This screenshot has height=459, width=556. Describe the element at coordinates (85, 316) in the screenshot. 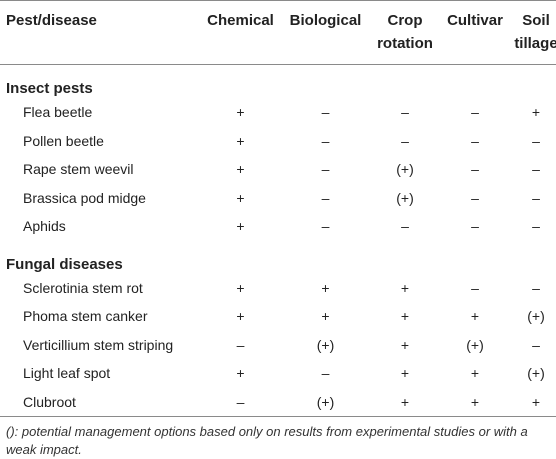

I see `row-name: Phoma stem canker` at that location.